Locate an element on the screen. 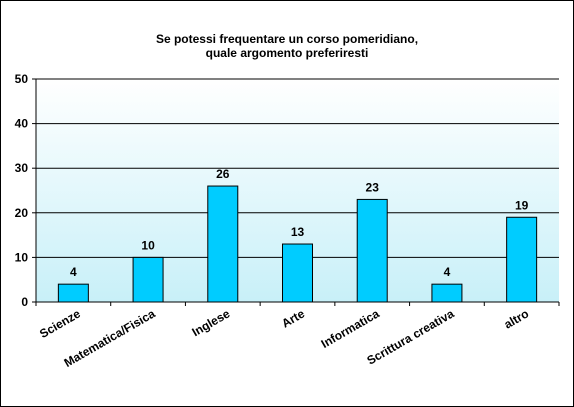 The image size is (574, 407). y-tick-label: 30 is located at coordinates (22, 168).